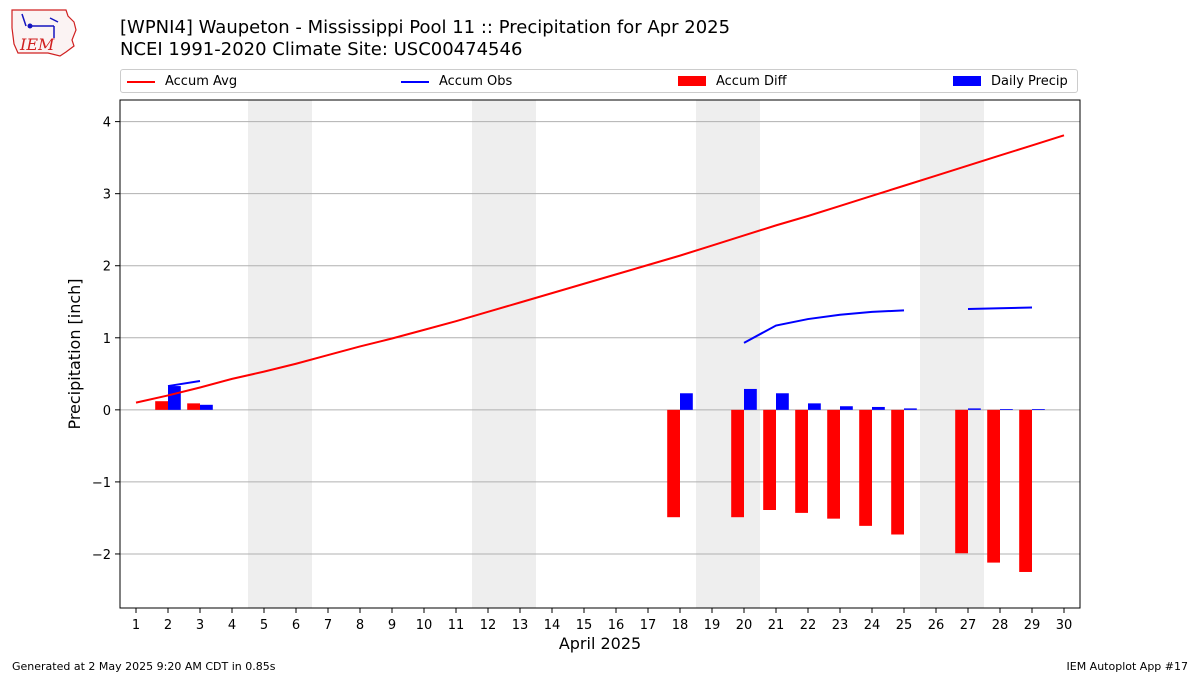  I want to click on legend-label-accum-avg: Accum Avg, so click(201, 81).